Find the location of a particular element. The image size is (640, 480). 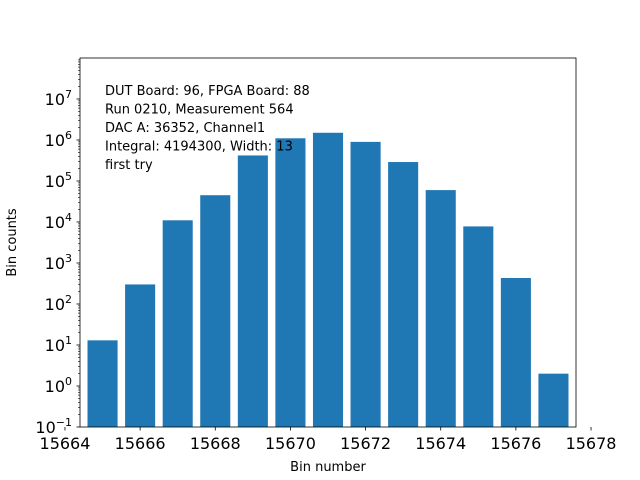

annotation-line: first try is located at coordinates (129, 165).